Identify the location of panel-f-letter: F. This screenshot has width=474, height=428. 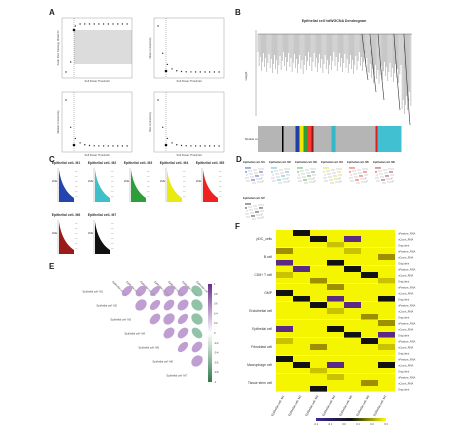
(237, 226).